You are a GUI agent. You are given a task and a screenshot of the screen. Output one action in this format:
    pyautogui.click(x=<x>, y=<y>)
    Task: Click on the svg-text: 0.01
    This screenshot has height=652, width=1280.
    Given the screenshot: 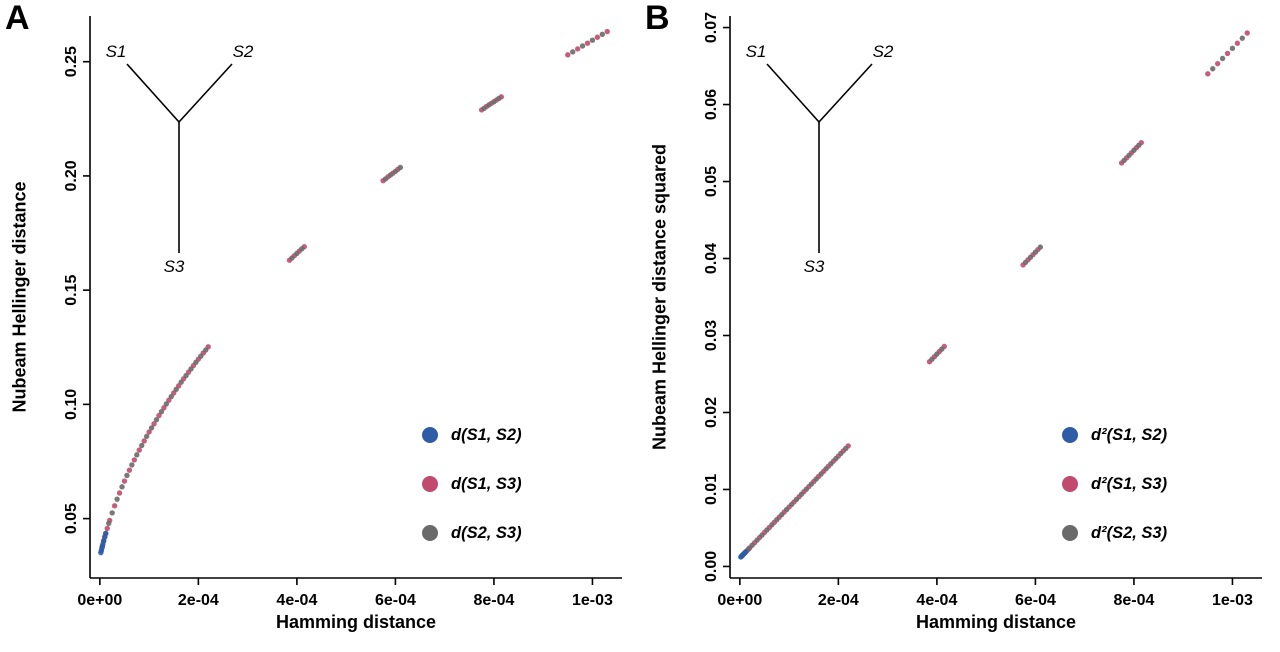 What is the action you would take?
    pyautogui.click(x=711, y=489)
    